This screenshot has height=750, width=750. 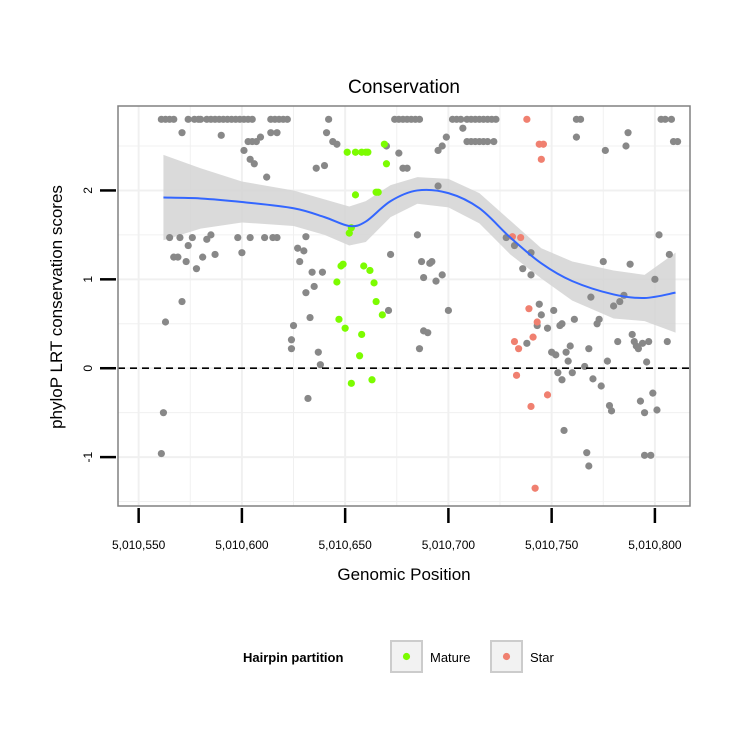 I want to click on y-tick-label: 1, so click(x=88, y=279).